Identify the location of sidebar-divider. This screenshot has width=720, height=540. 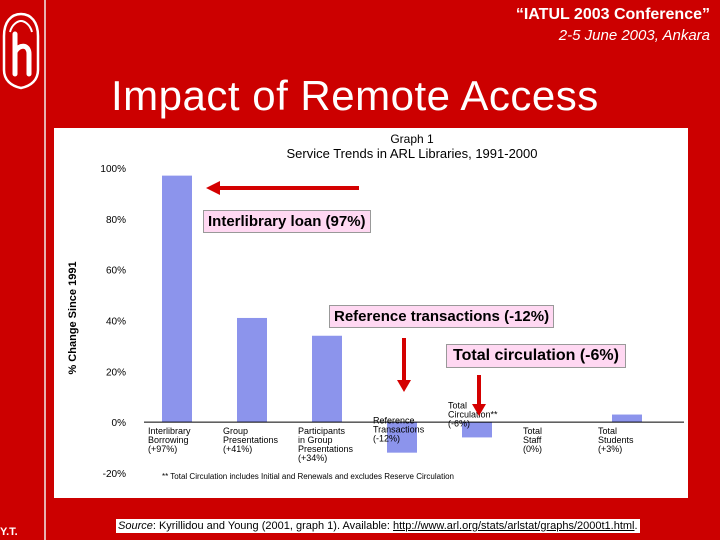
(45, 270).